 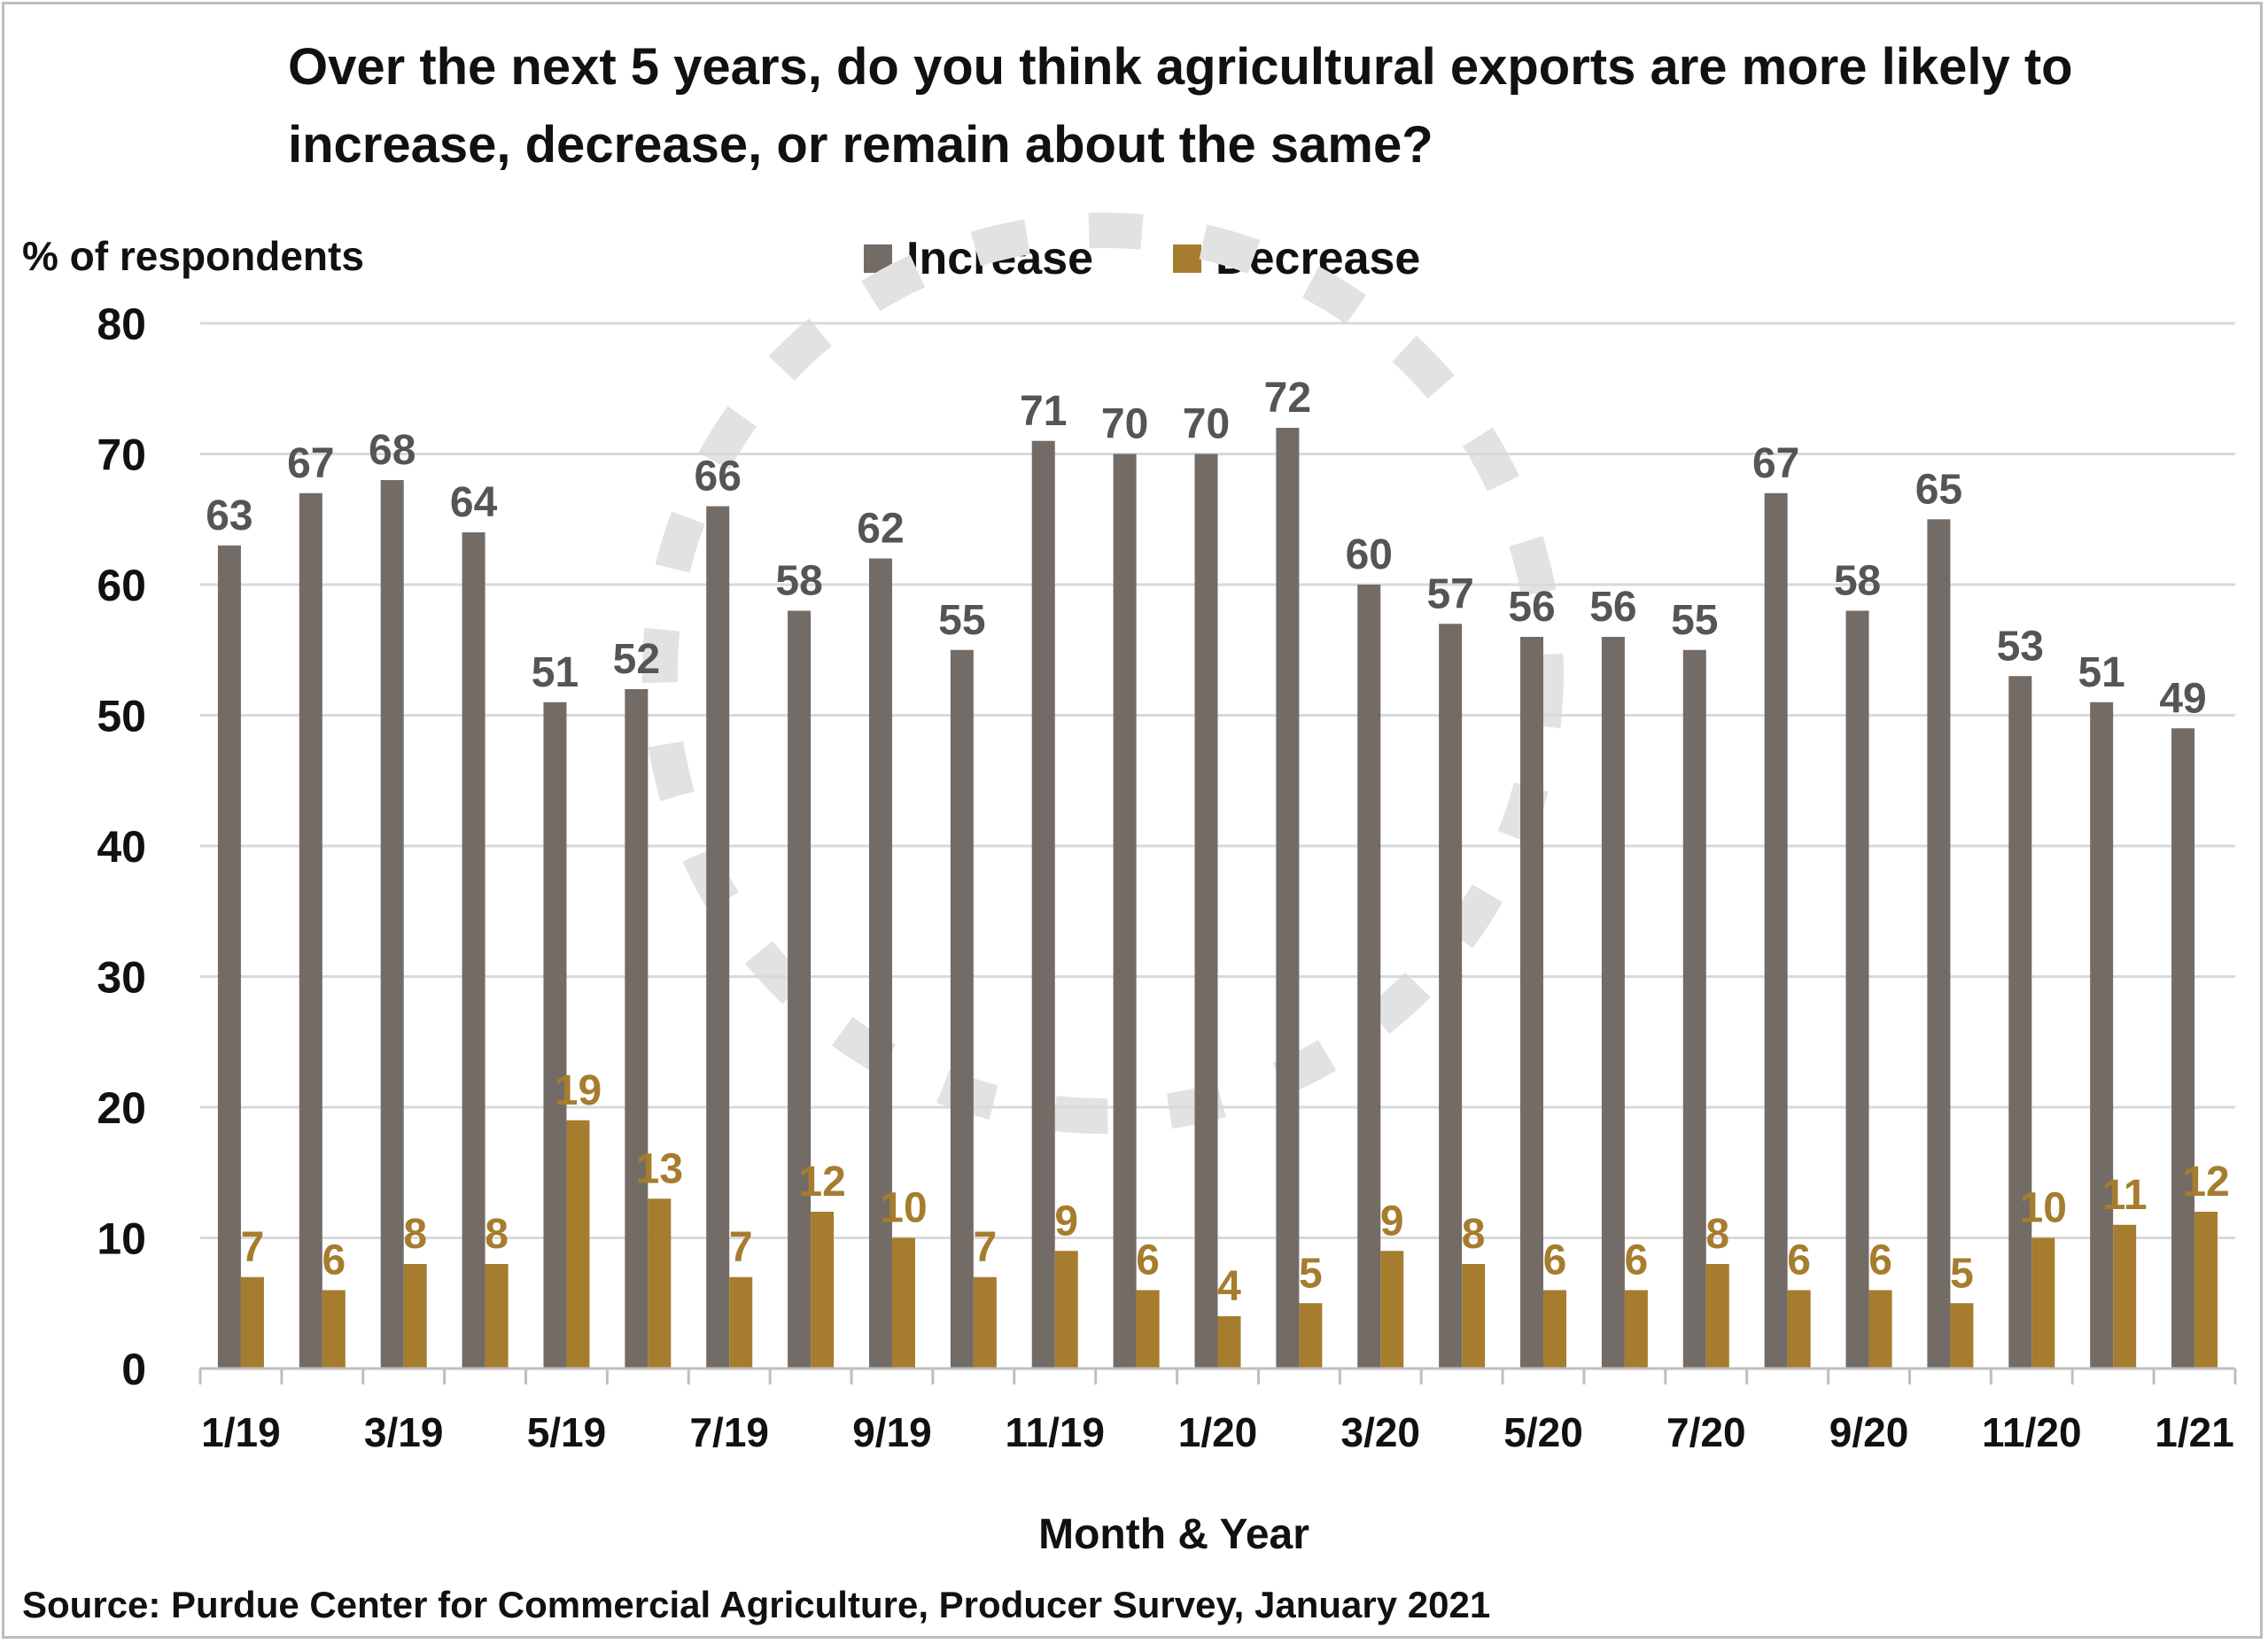 What do you see at coordinates (636, 659) in the screenshot?
I see `data-label-increase: 52` at bounding box center [636, 659].